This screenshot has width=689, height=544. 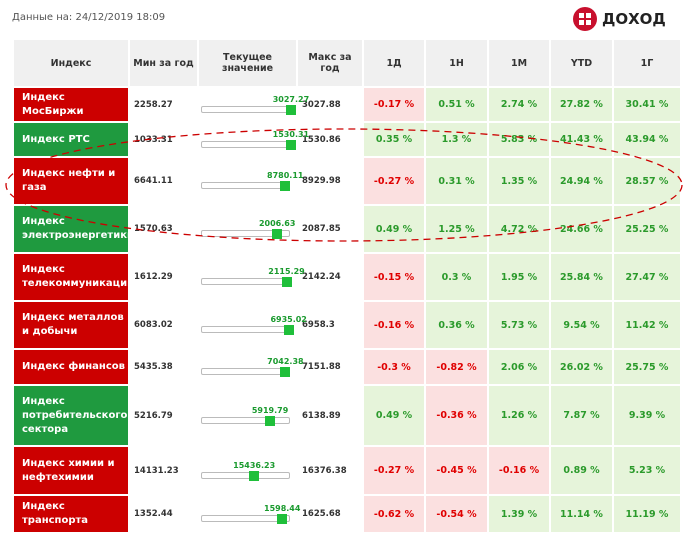 What do you see at coordinates (330, 104) in the screenshot?
I see `max-value: 3027.88` at bounding box center [330, 104].